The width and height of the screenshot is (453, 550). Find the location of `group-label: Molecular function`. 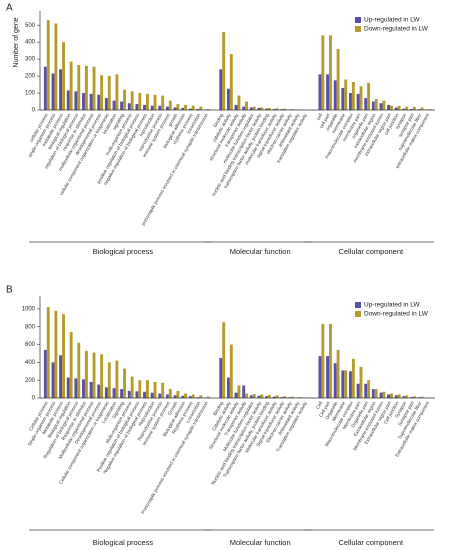

group-label: Molecular function is located at coordinates (260, 251).